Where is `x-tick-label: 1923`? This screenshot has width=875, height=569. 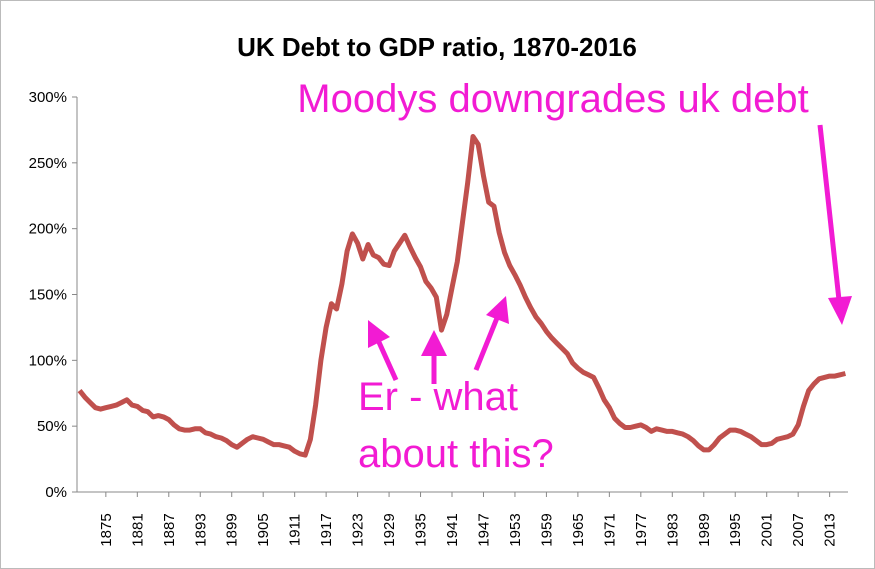
x-tick-label: 1923 is located at coordinates (358, 529).